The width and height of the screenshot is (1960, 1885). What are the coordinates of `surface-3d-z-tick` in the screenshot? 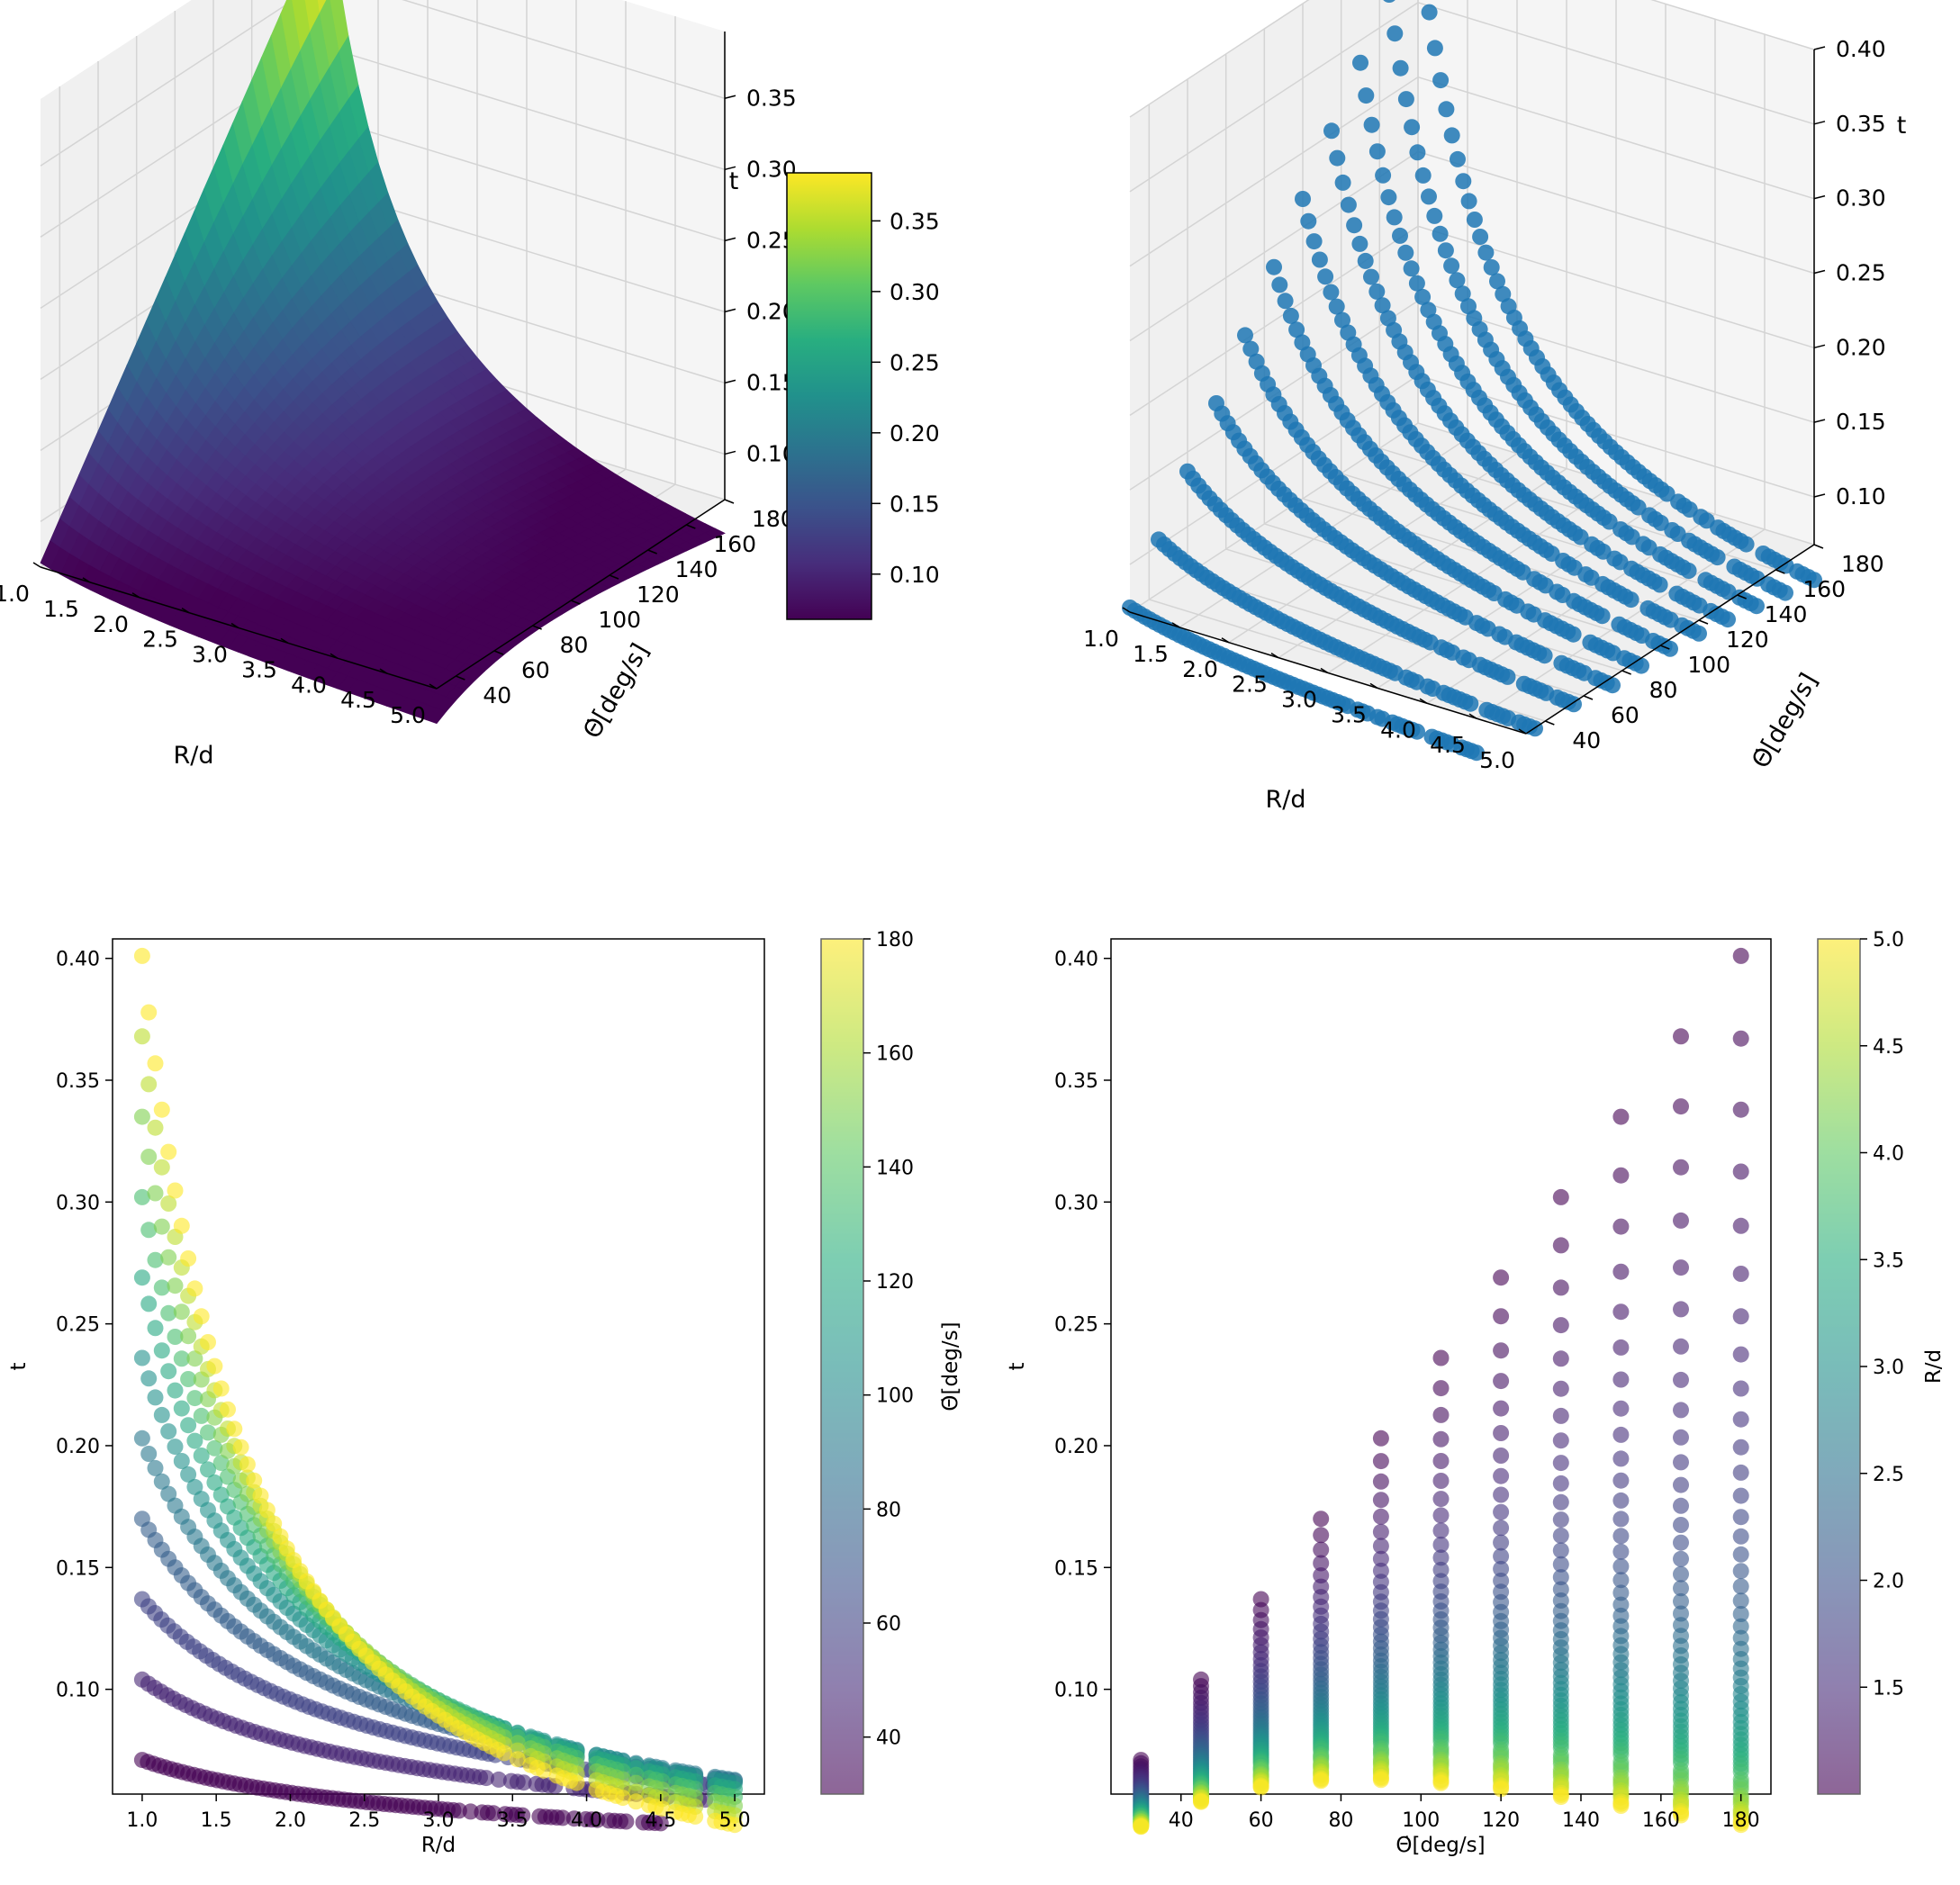 It's located at (730, 239).